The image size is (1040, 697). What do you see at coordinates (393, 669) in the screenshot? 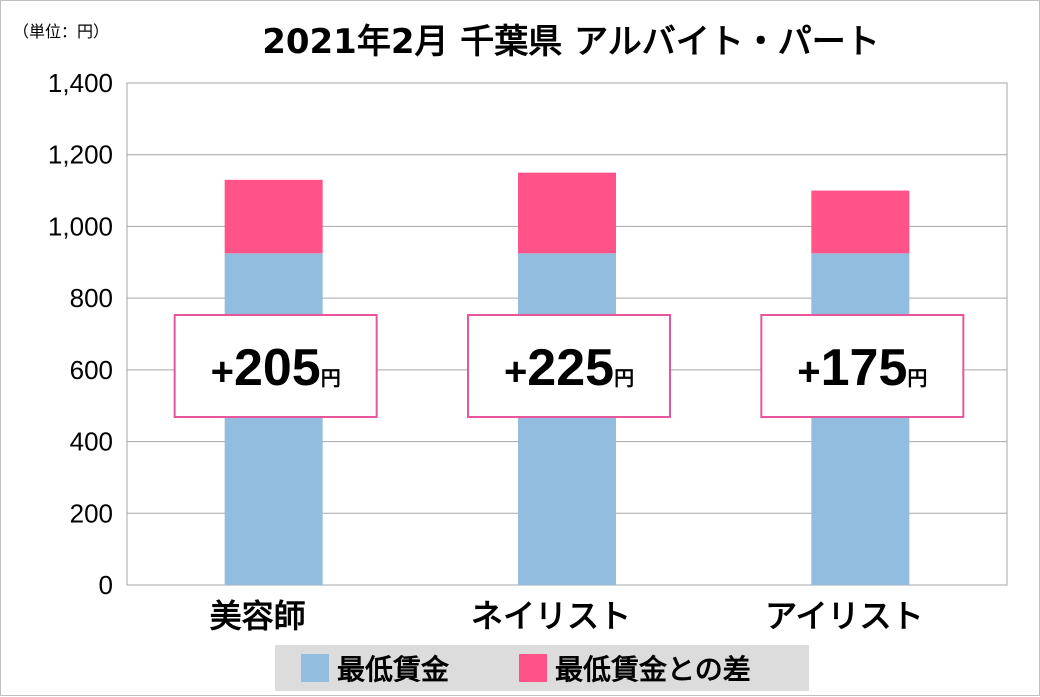
I see `legend-label: 最低賃金` at bounding box center [393, 669].